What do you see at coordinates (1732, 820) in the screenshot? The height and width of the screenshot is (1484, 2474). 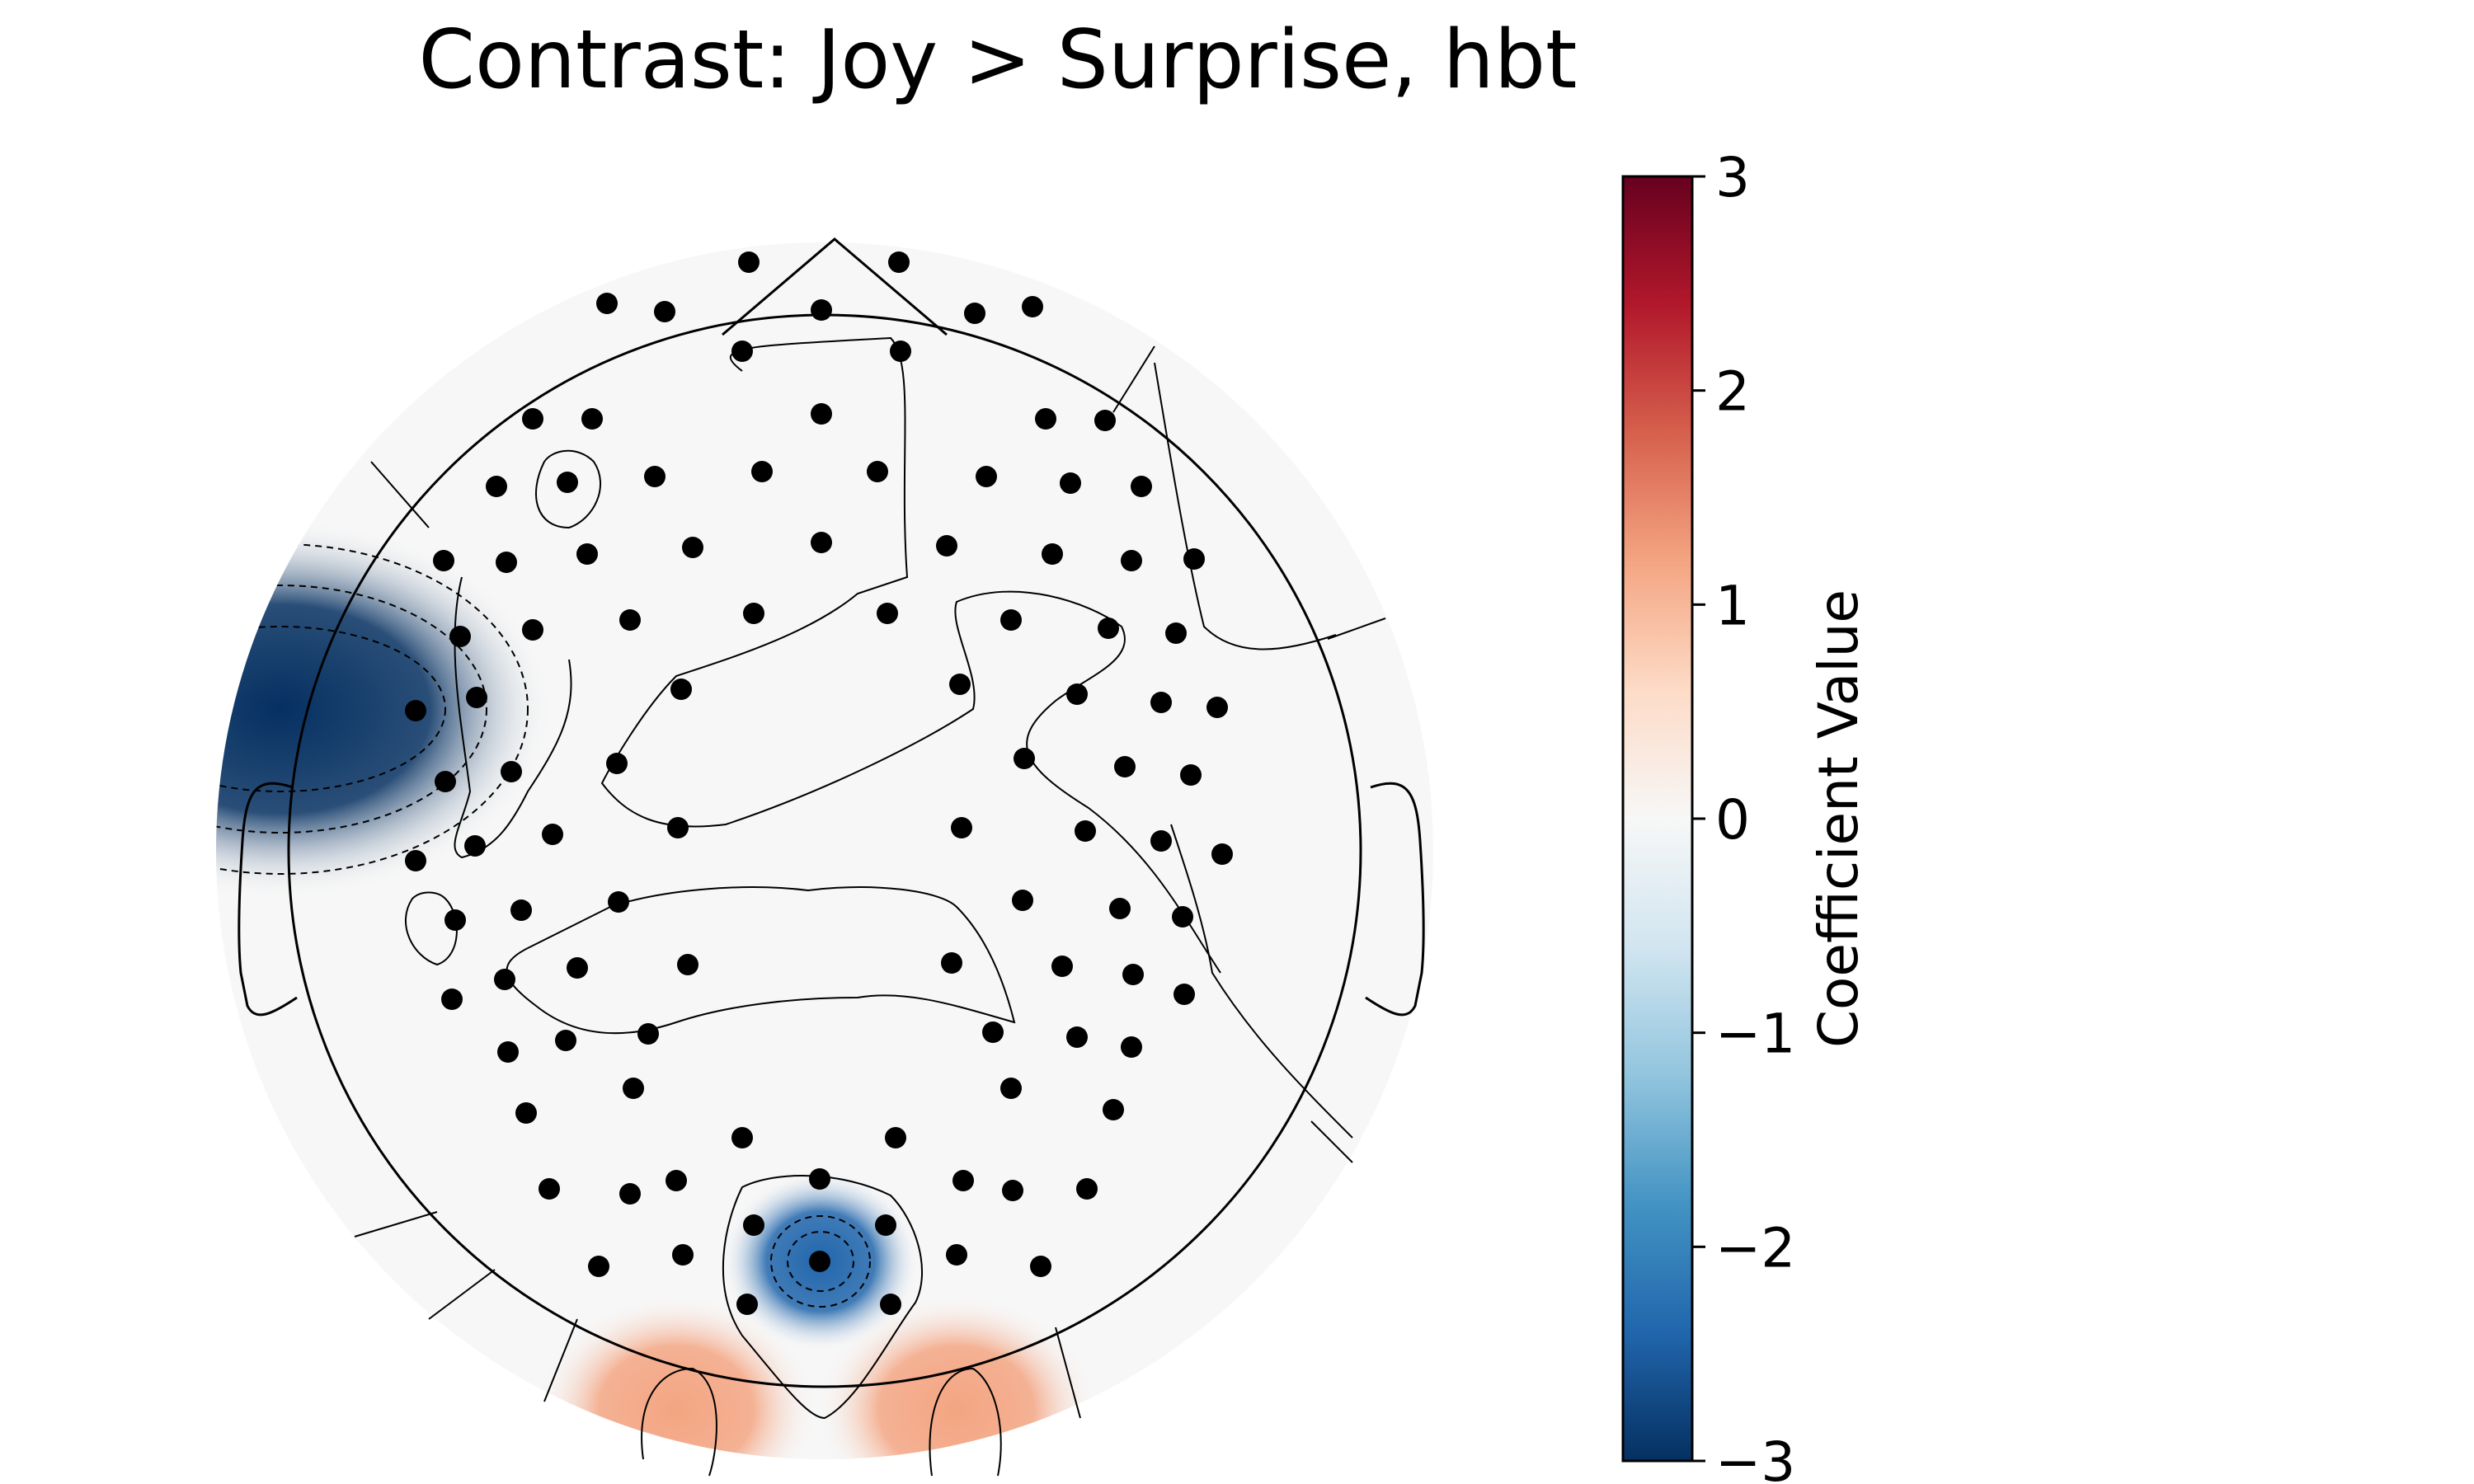 I see `colorbar-tick-label: 0` at bounding box center [1732, 820].